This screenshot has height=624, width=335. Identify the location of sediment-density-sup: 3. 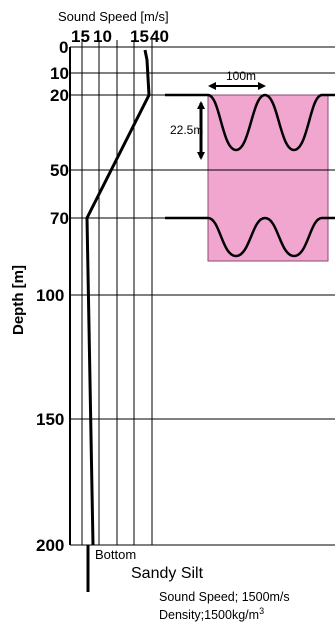
(261, 611).